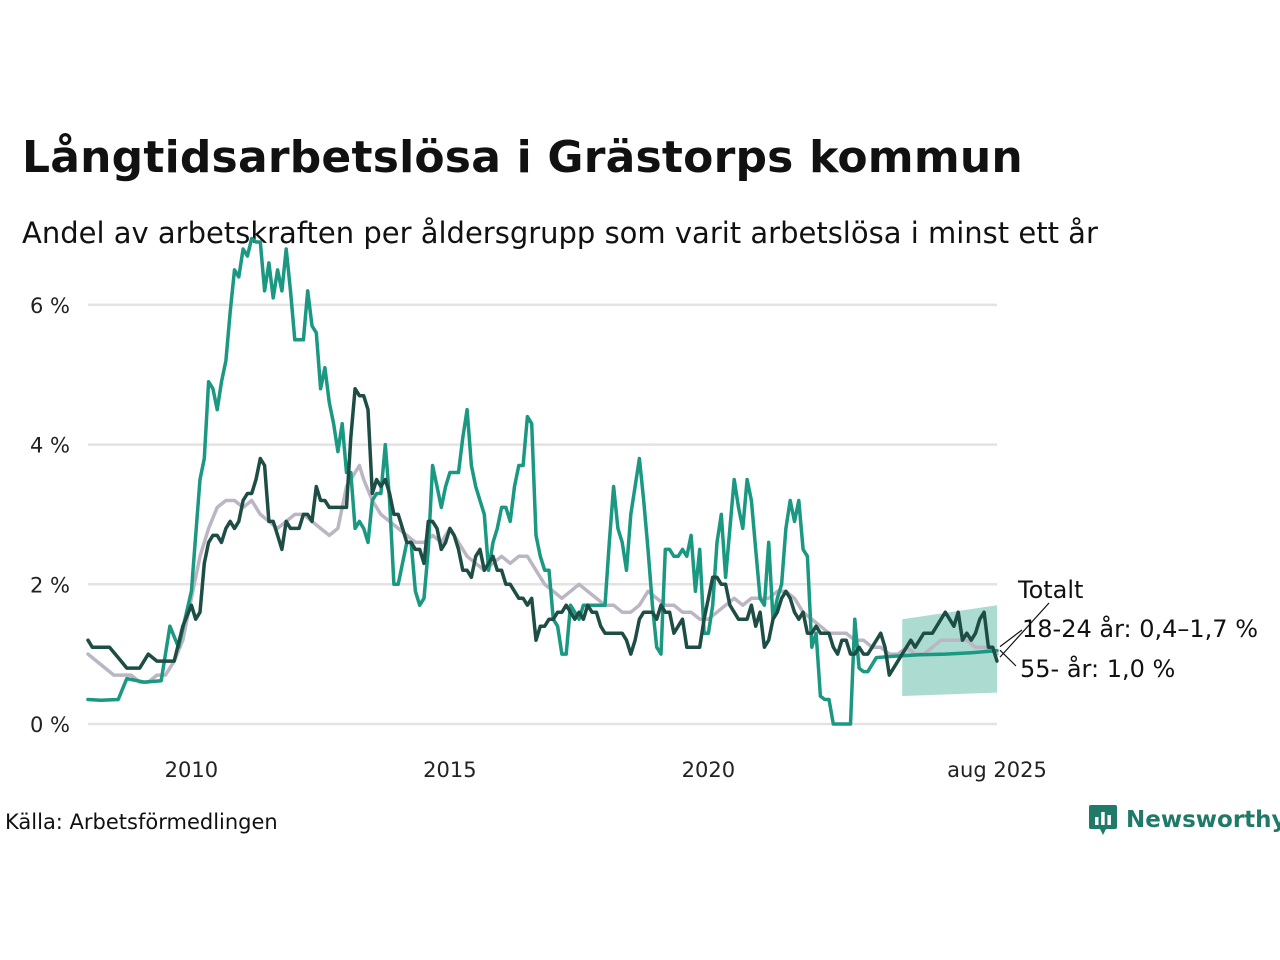  I want to click on source-note: Källa: Arbetsförmedlingen, so click(141, 822).